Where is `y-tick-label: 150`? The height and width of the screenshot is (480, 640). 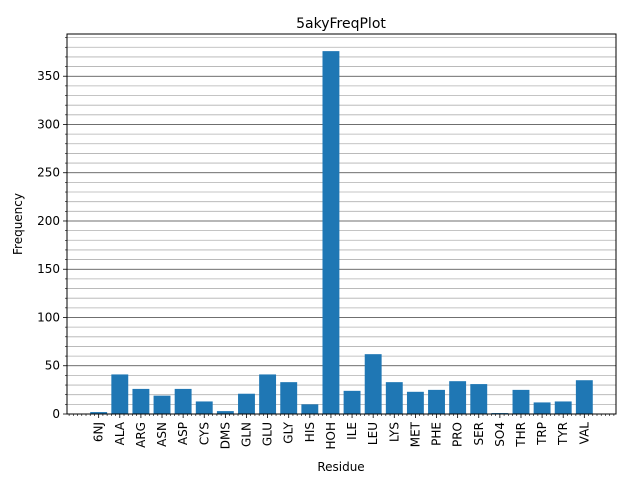 y-tick-label: 150 is located at coordinates (48, 269).